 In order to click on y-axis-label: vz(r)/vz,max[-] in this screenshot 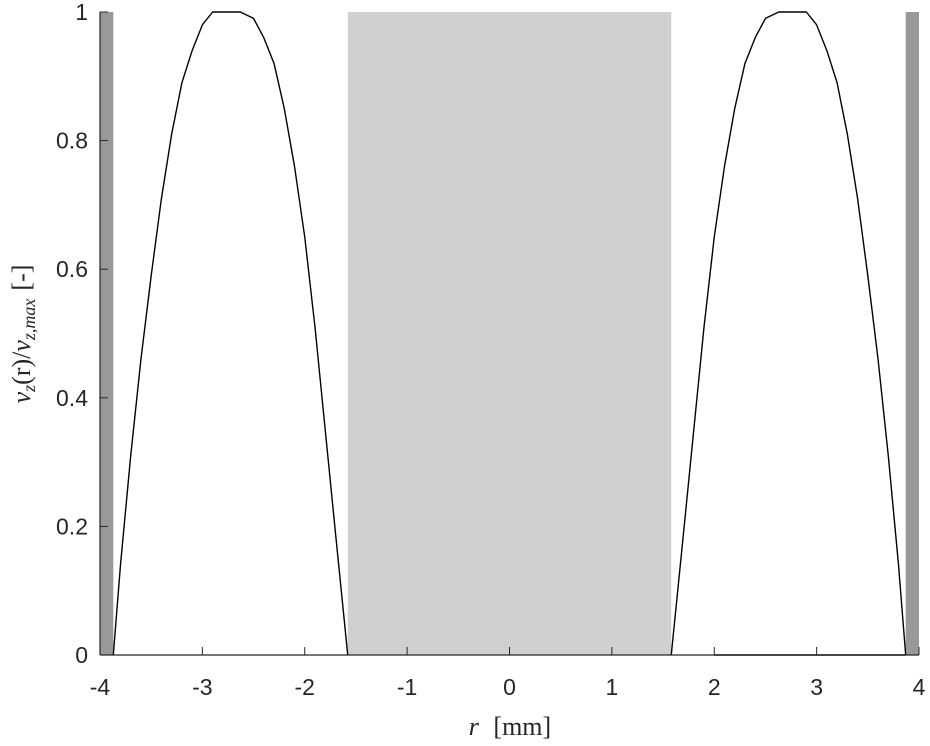, I will do `click(23, 334)`.